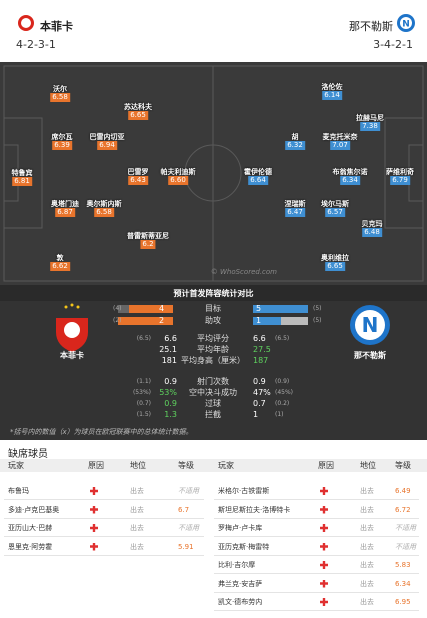  Describe the element at coordinates (282, 381) in the screenshot. I see `away-paren: (0.9)` at that location.